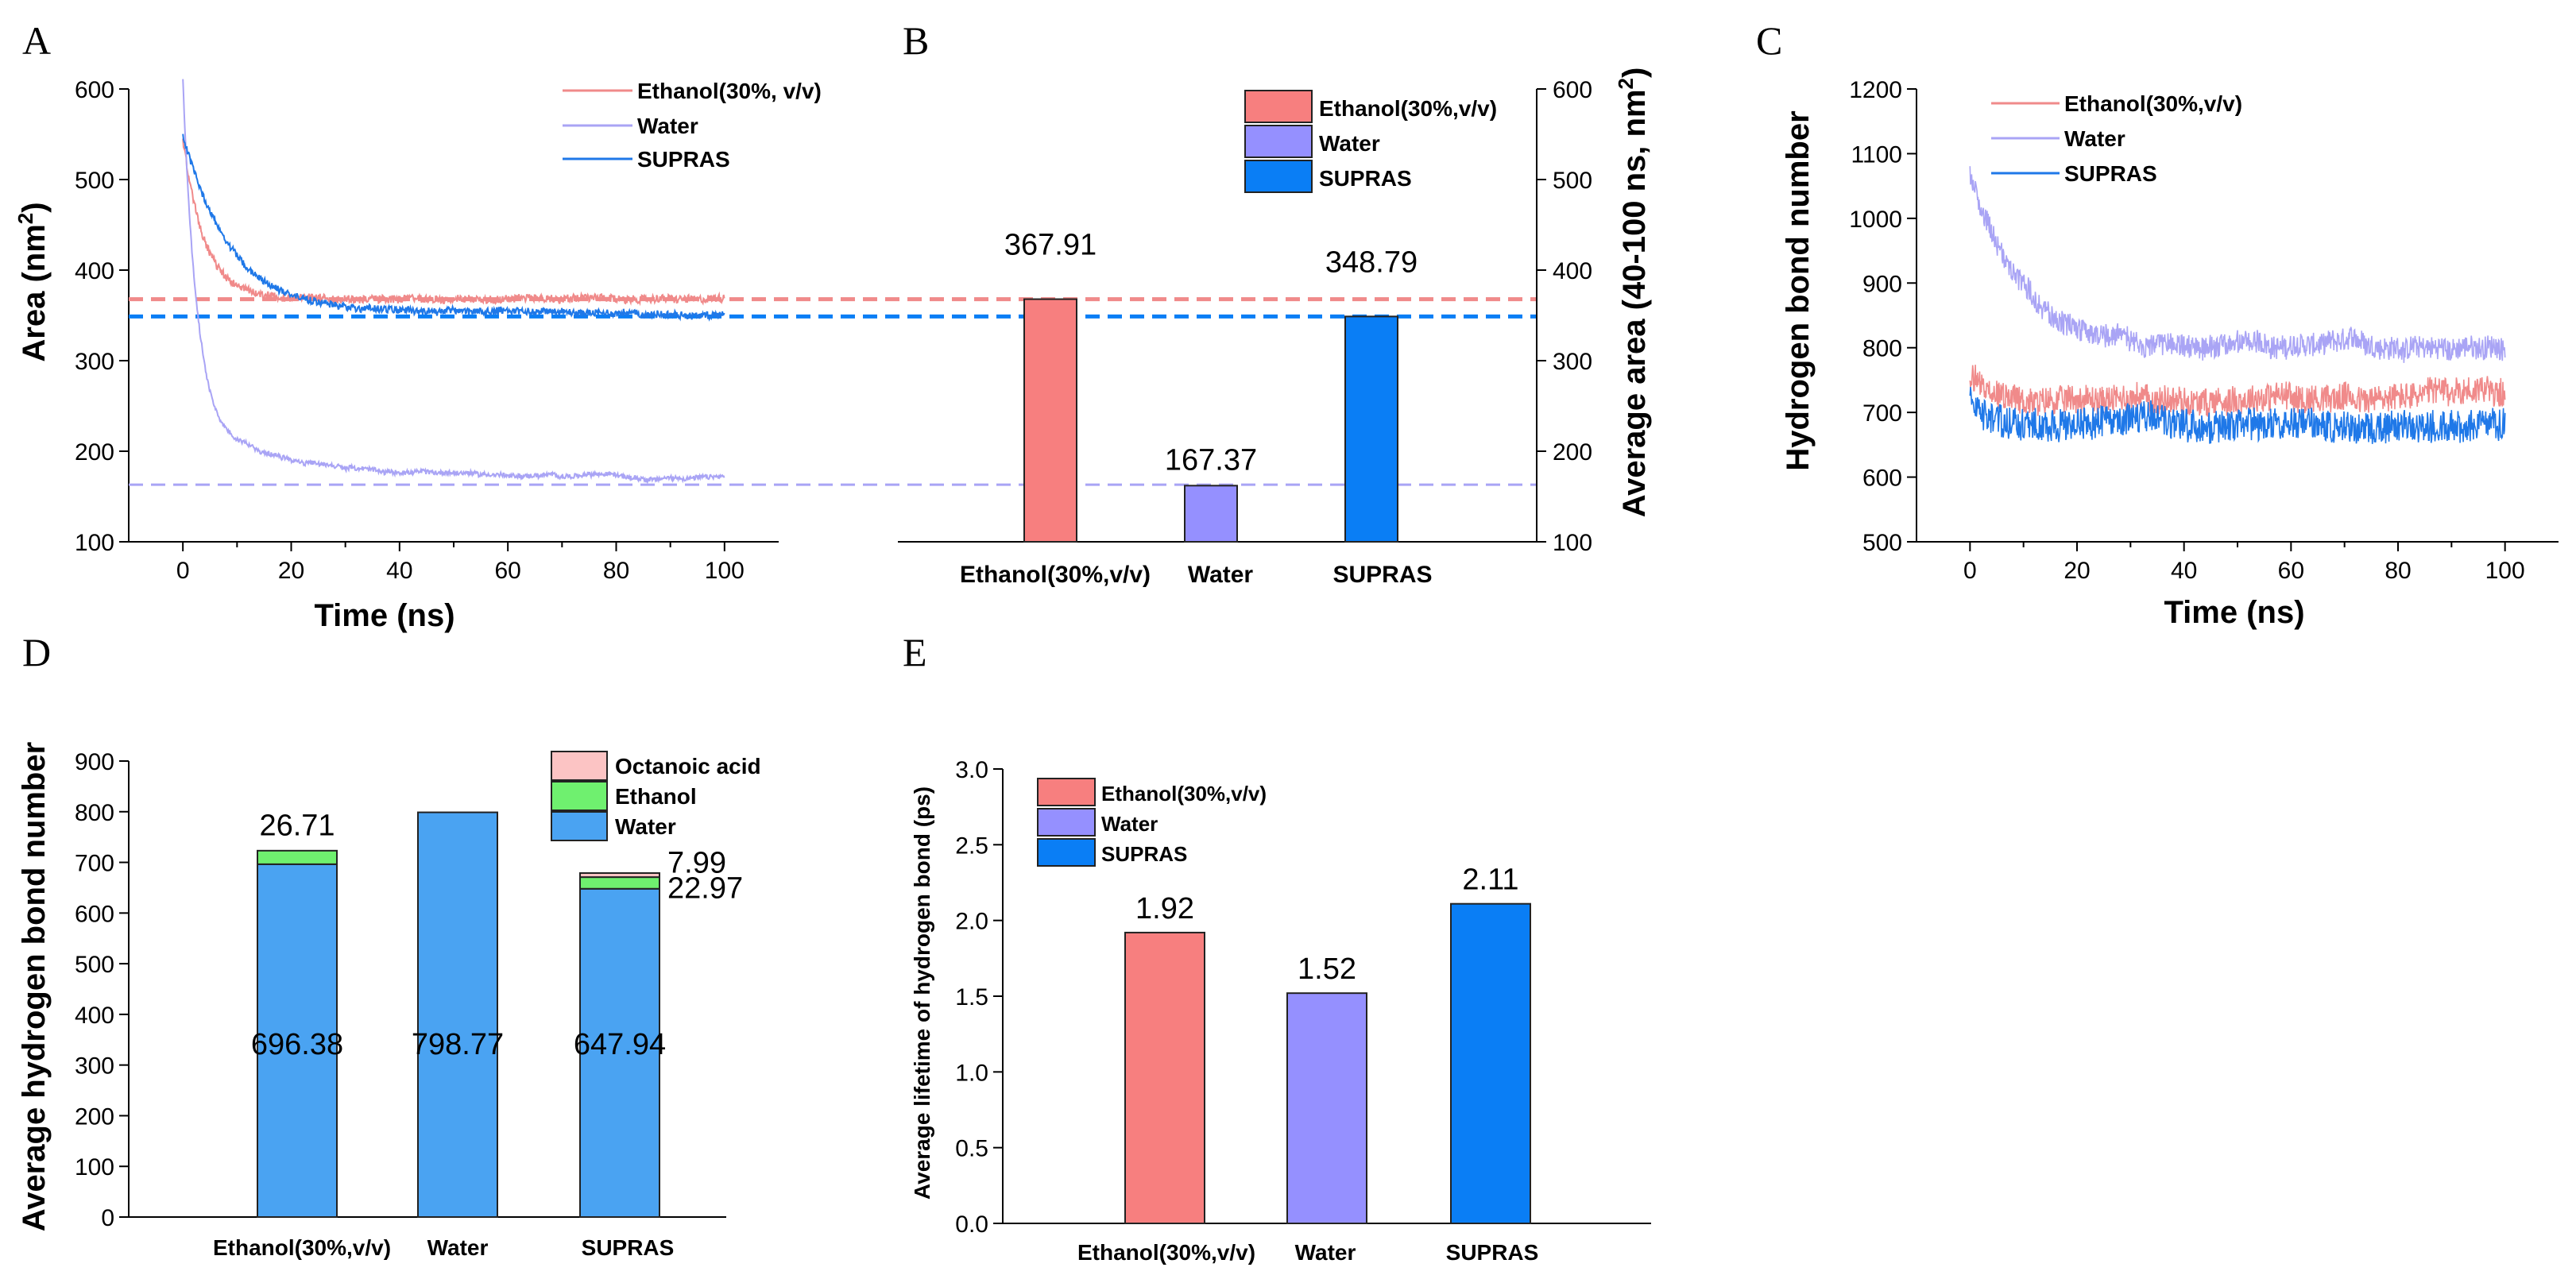 The height and width of the screenshot is (1279, 2576). I want to click on panel-c-x-axis-label: Time (ns), so click(2234, 612).